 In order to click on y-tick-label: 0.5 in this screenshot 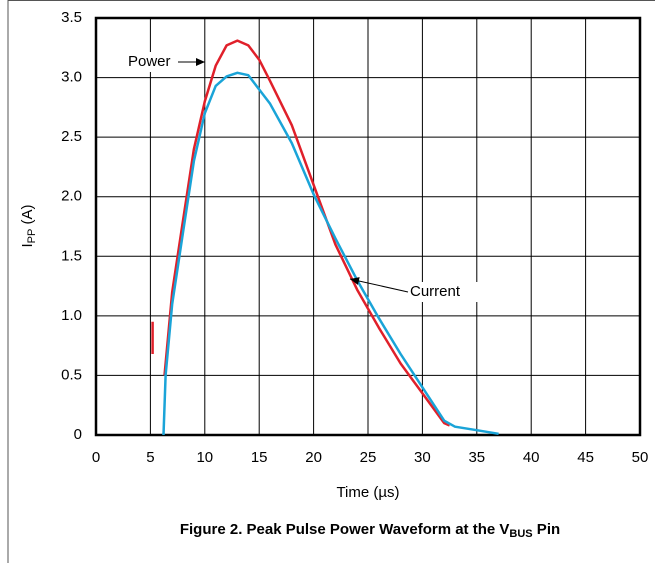, I will do `click(71, 374)`.